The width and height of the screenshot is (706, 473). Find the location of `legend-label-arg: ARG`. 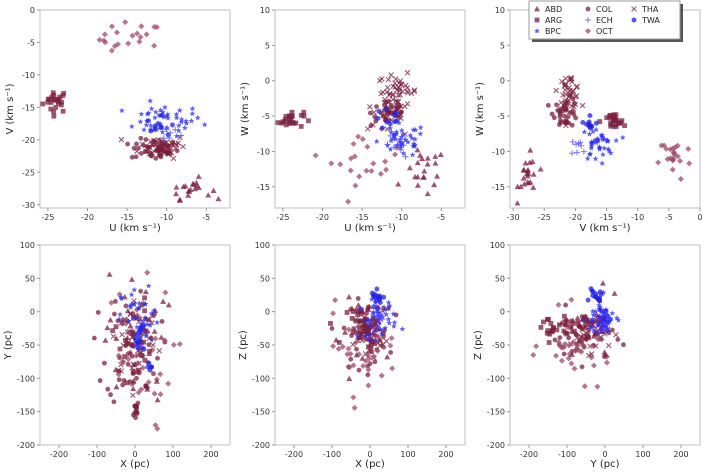

legend-label-arg: ARG is located at coordinates (553, 20).